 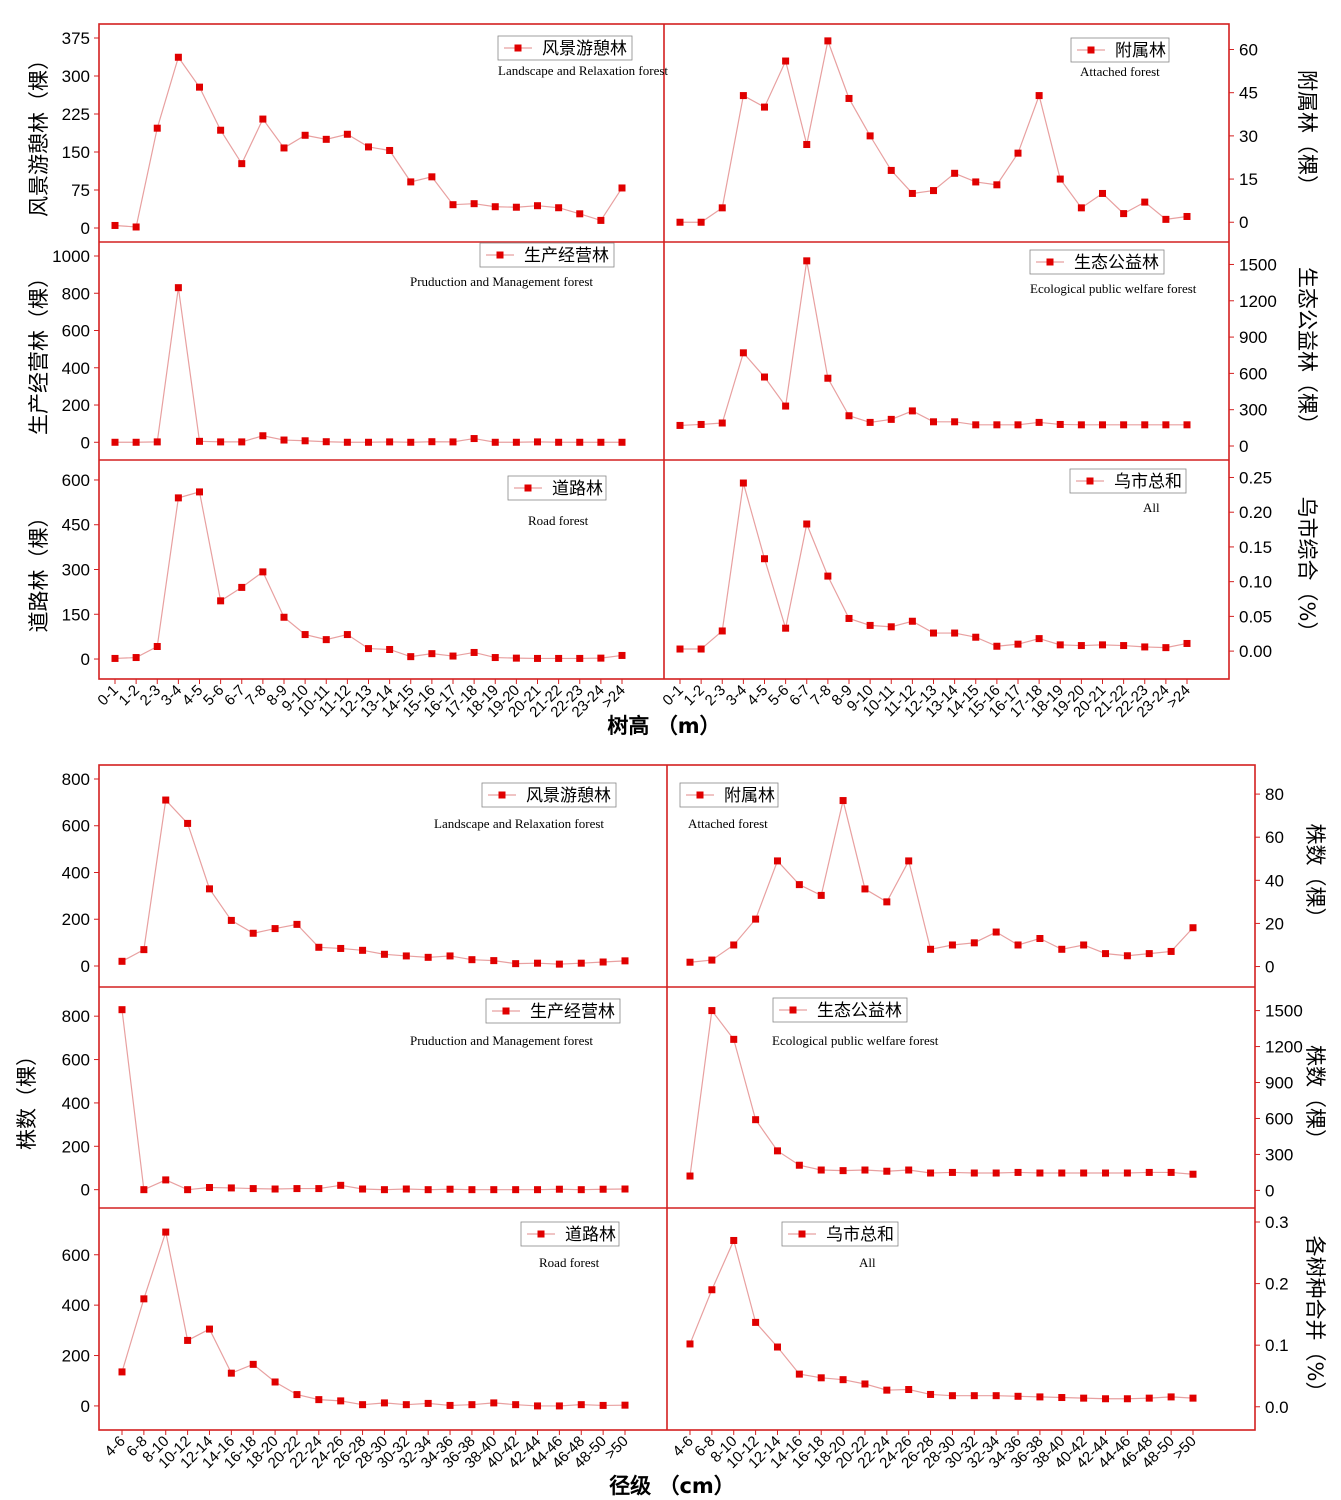 What do you see at coordinates (1255, 512) in the screenshot?
I see `y-tick-label: 0.20` at bounding box center [1255, 512].